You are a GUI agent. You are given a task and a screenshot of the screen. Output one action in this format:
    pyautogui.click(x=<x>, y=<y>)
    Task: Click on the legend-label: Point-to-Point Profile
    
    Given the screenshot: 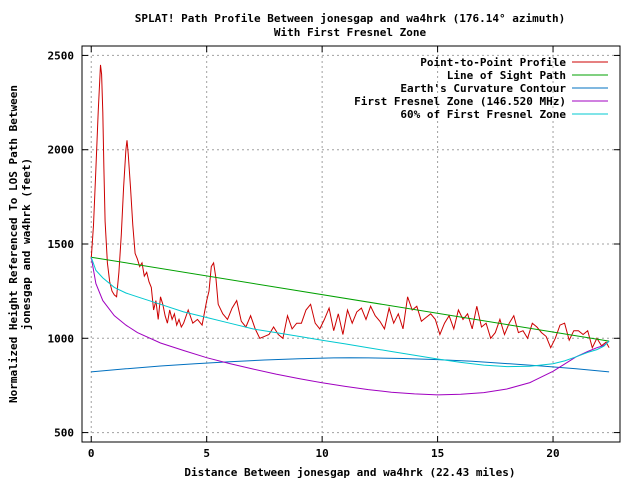 What is the action you would take?
    pyautogui.click(x=493, y=62)
    